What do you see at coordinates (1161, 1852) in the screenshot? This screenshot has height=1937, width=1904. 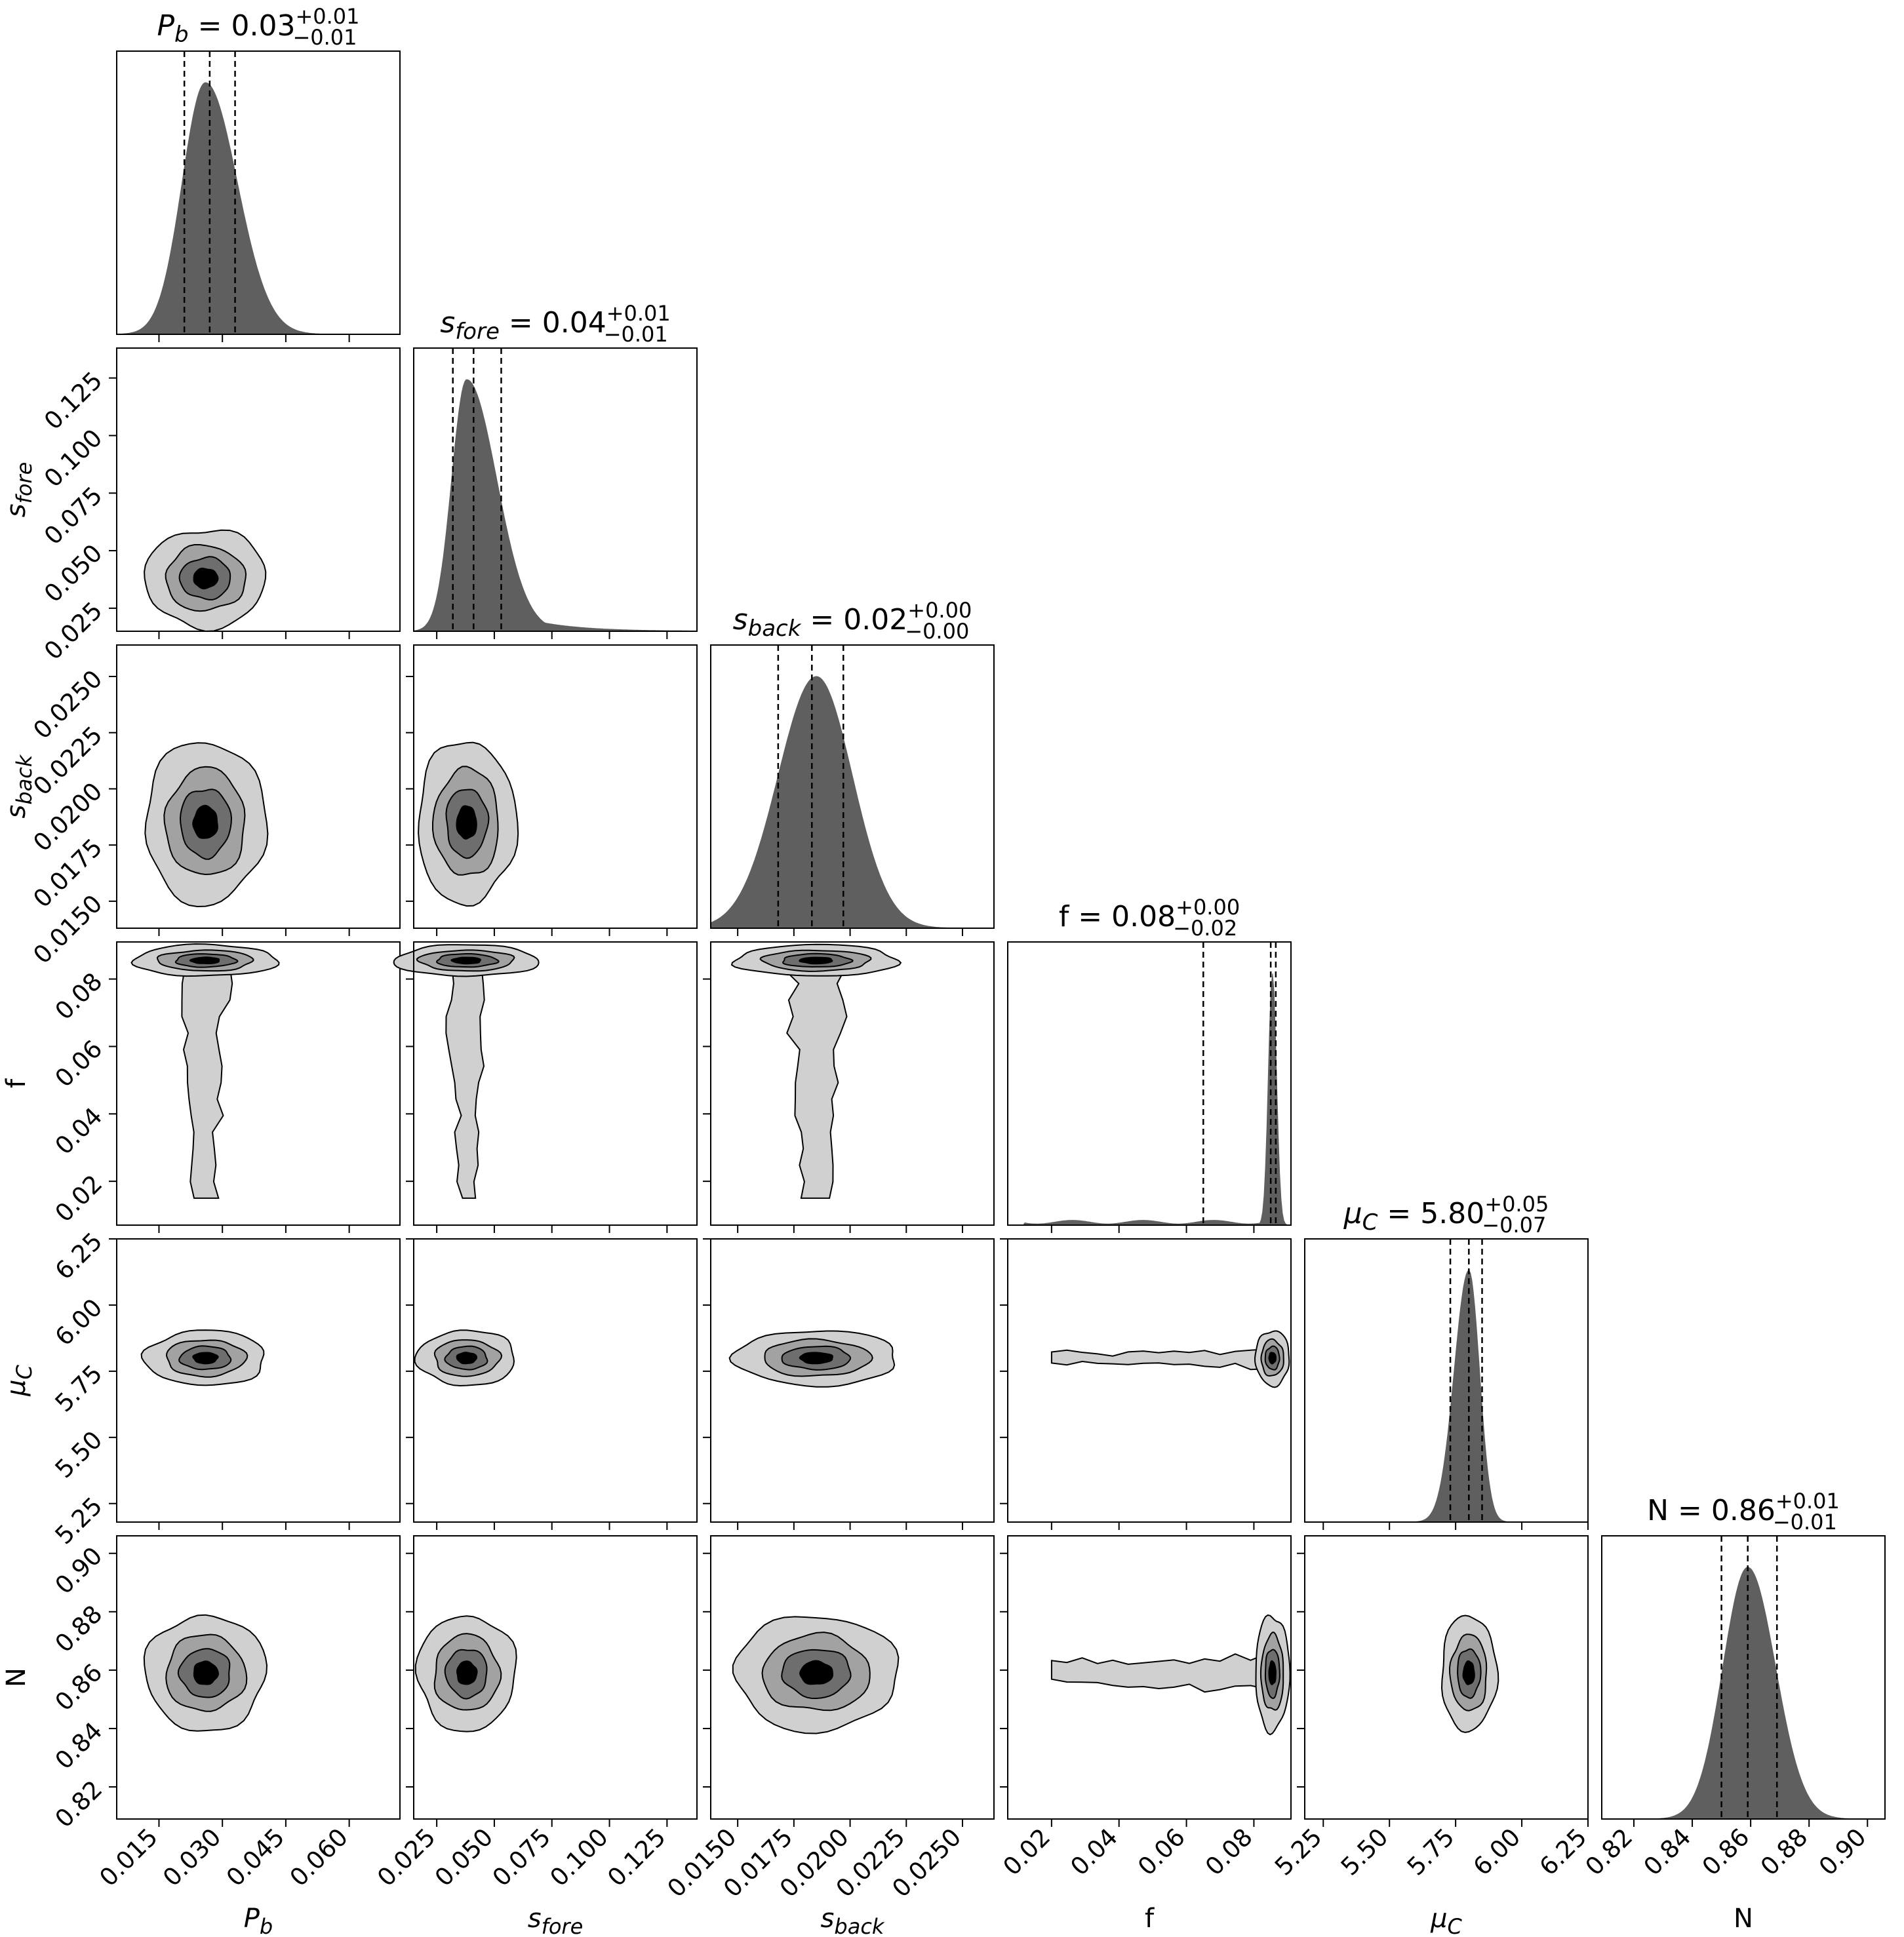 I see `x-tick-label: 0.06` at bounding box center [1161, 1852].